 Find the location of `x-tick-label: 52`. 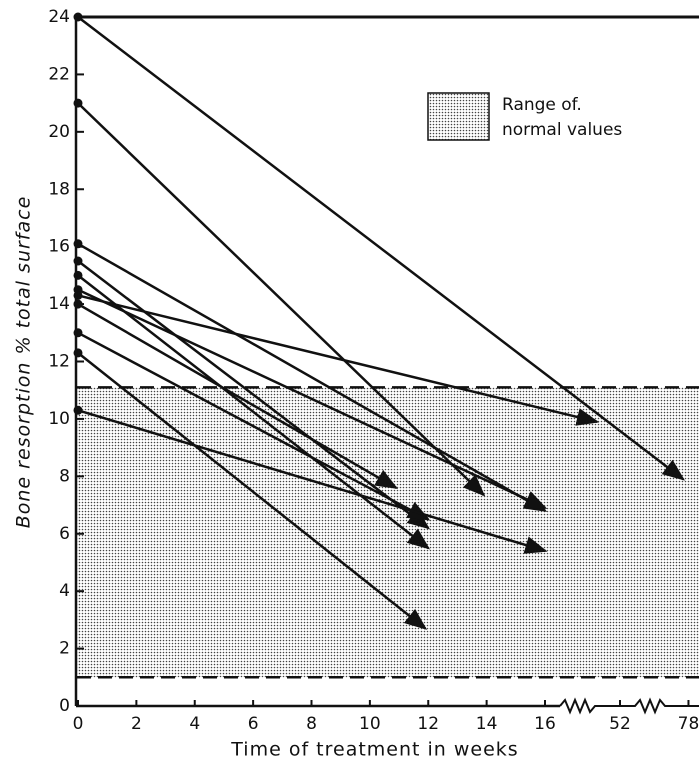

x-tick-label: 52 is located at coordinates (620, 724).